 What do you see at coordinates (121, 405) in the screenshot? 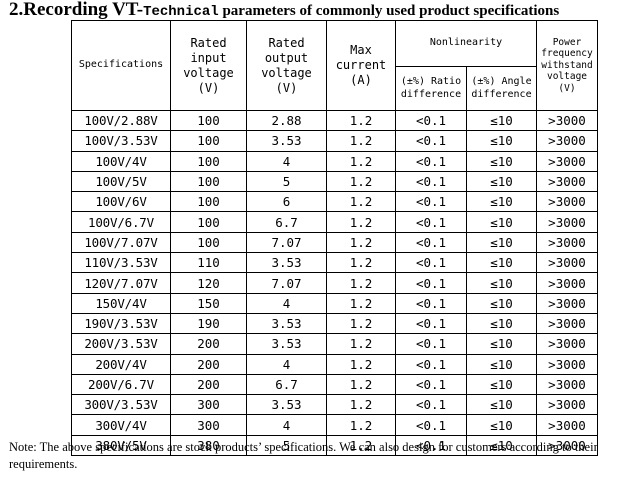
I see `spec-cell: 300V/3.53V` at bounding box center [121, 405].